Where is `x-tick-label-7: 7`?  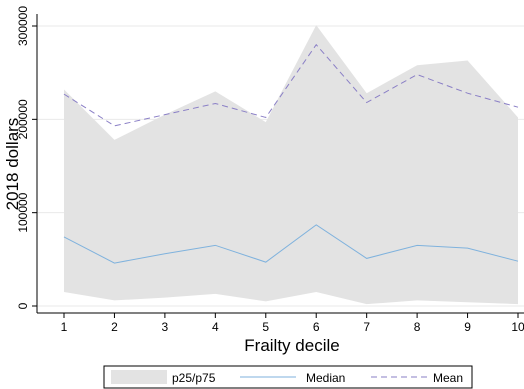
x-tick-label-7: 7 is located at coordinates (366, 327).